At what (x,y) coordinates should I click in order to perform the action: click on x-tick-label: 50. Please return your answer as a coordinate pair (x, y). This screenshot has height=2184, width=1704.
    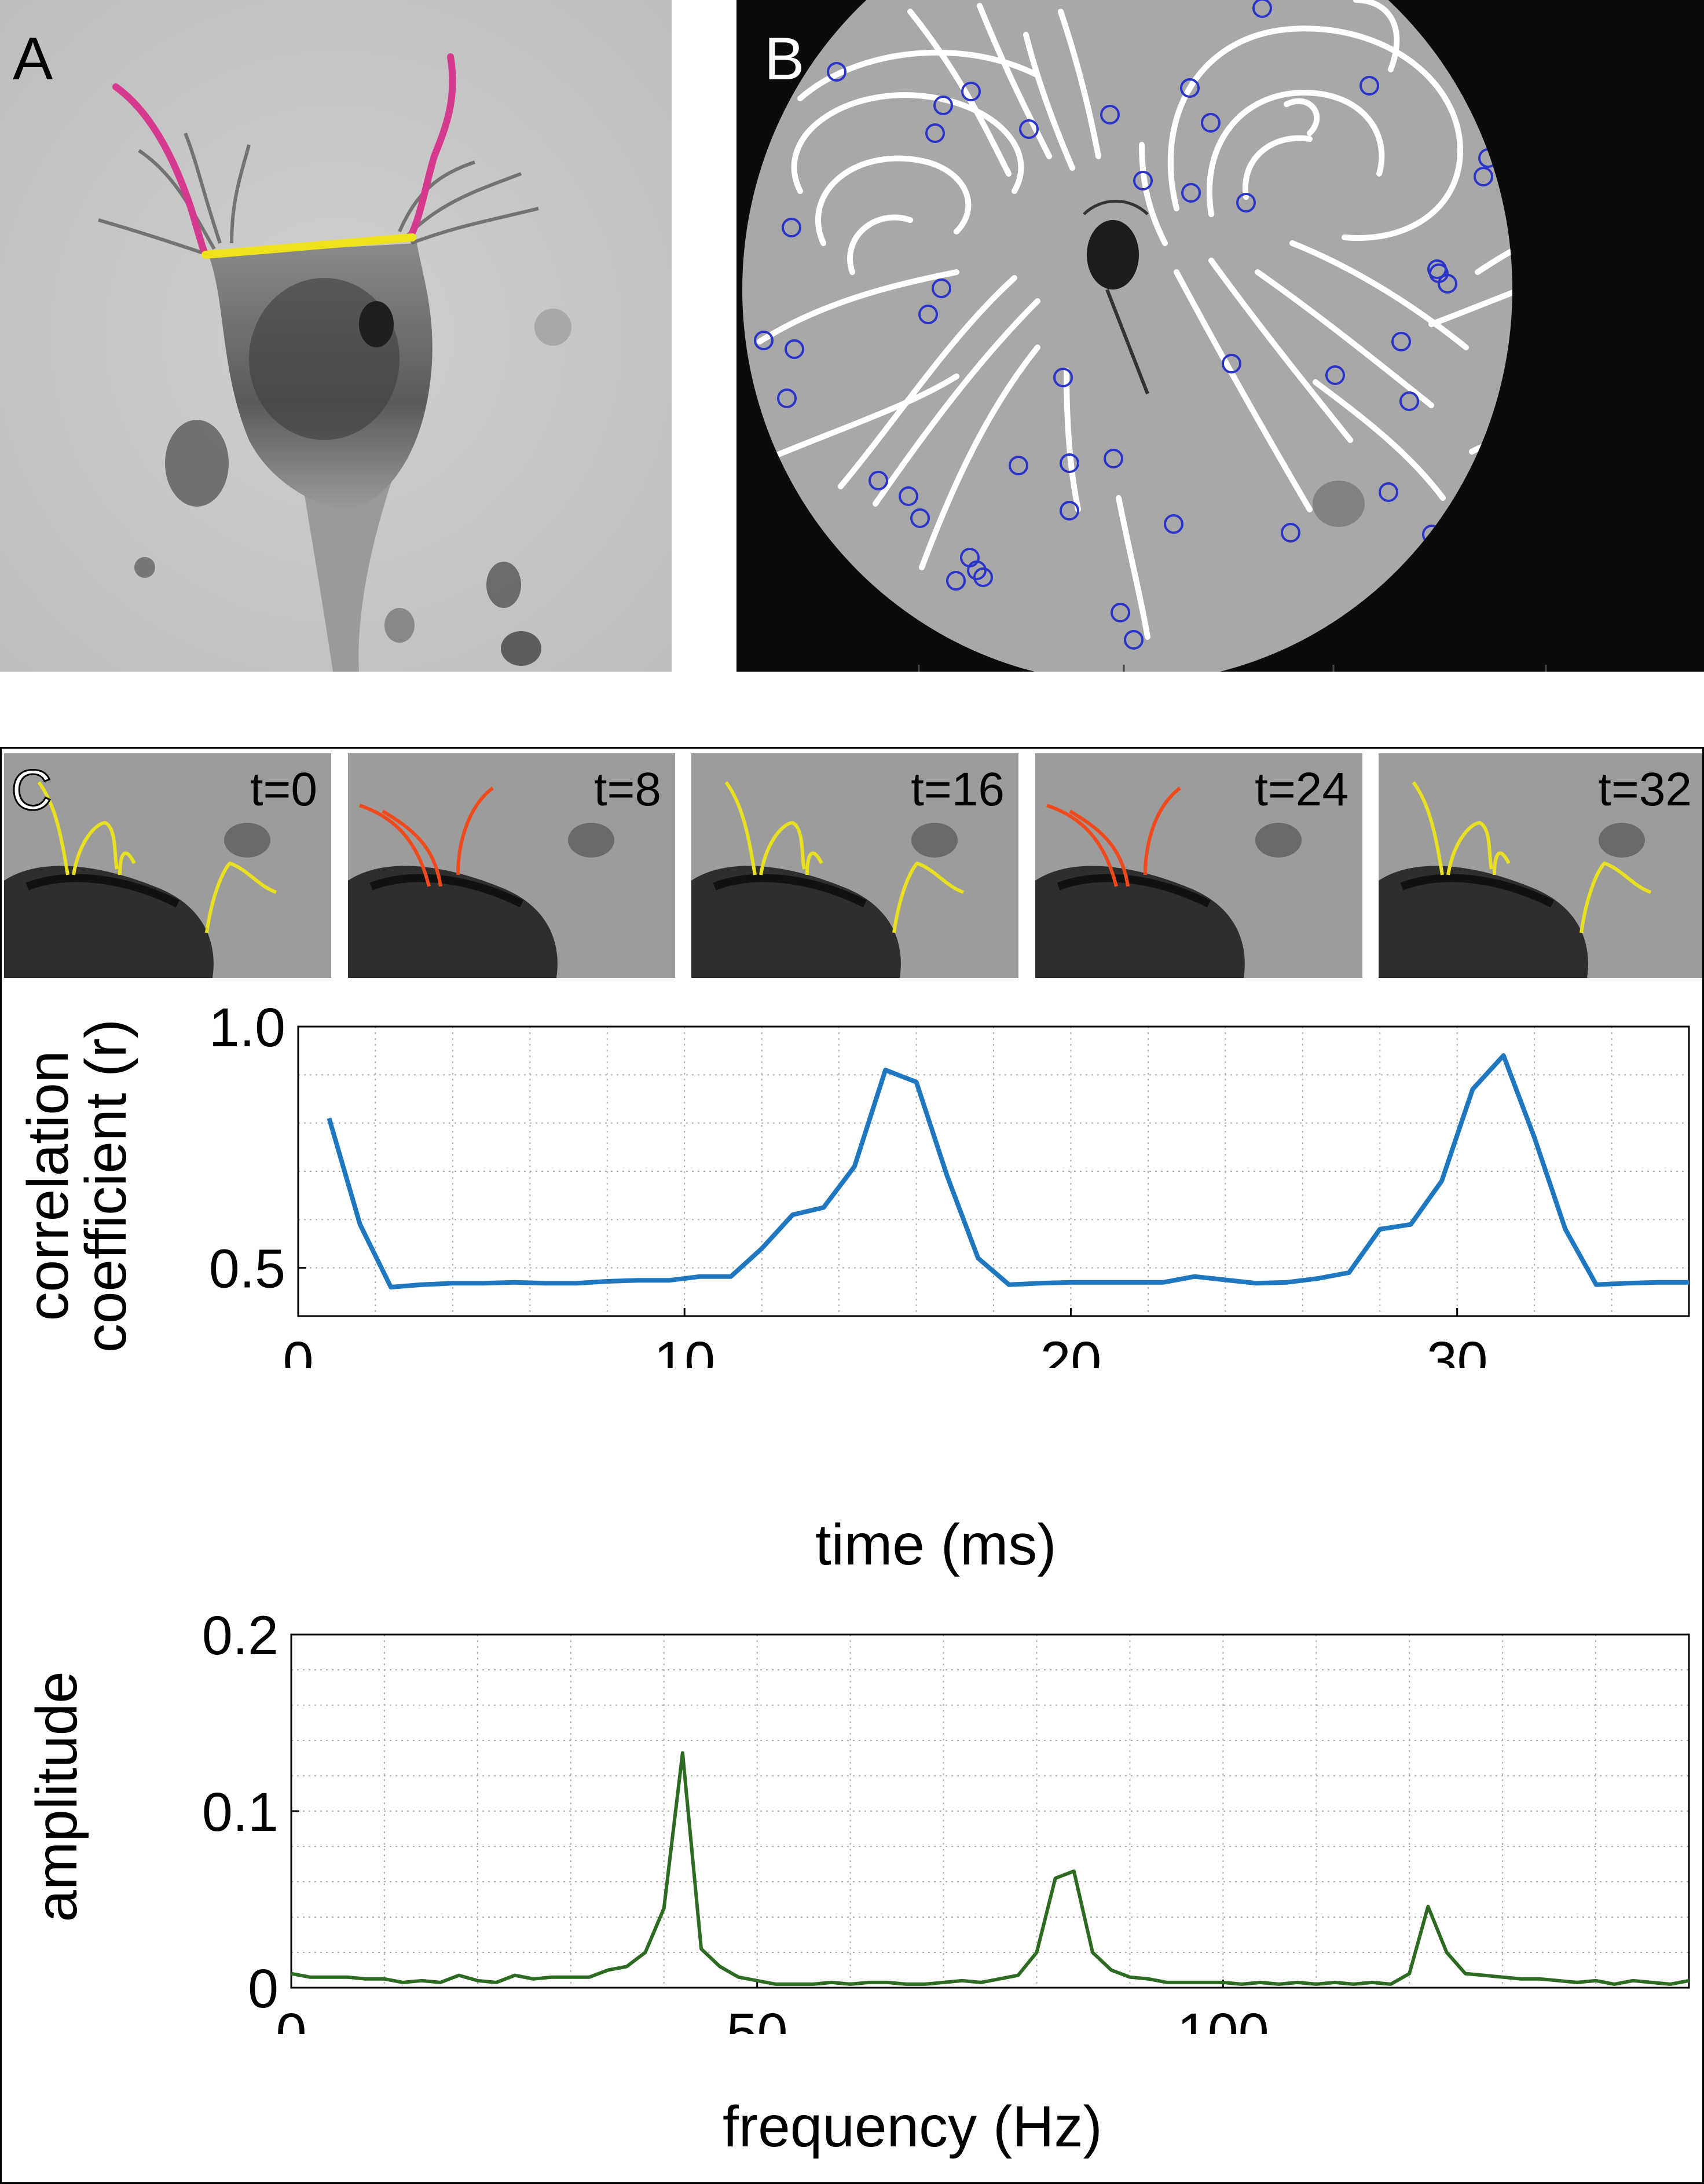
    Looking at the image, I should click on (757, 2018).